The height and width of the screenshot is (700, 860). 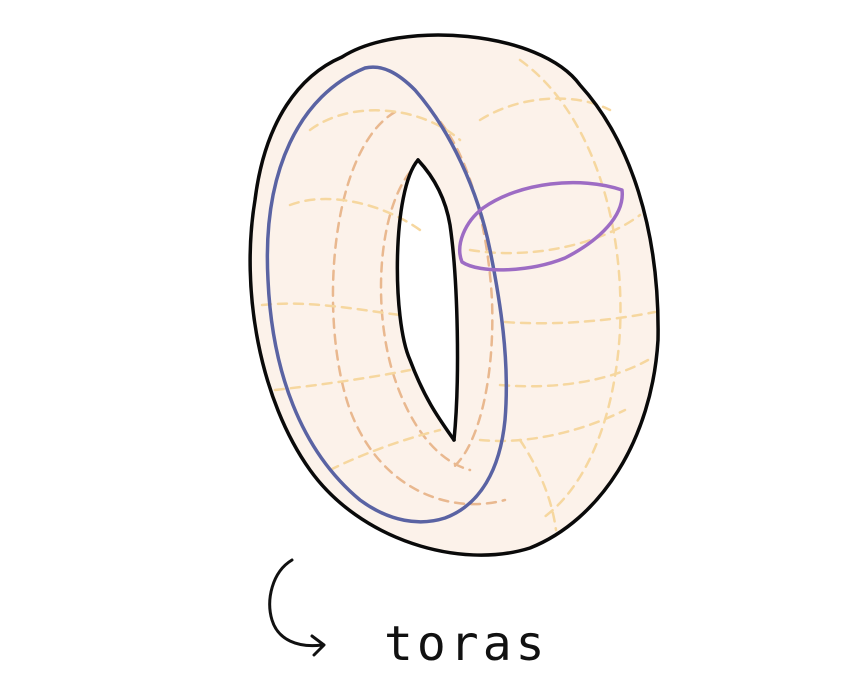 I want to click on curved-arrow-icon, so click(x=297, y=607).